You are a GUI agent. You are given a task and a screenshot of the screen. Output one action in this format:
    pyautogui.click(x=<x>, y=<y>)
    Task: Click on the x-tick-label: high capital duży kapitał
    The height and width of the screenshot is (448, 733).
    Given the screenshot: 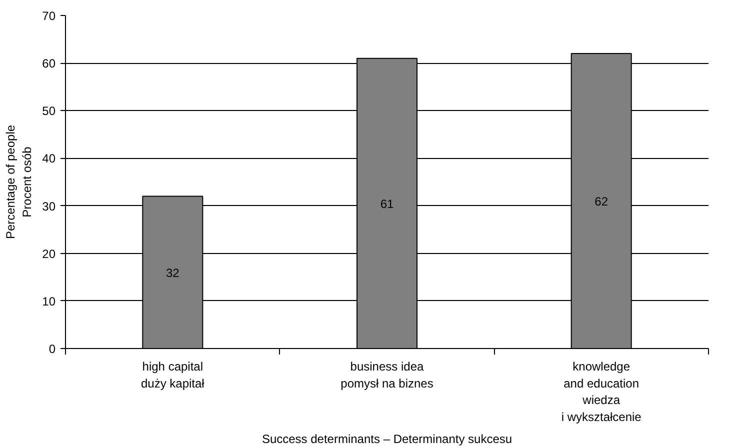 What is the action you would take?
    pyautogui.click(x=172, y=375)
    